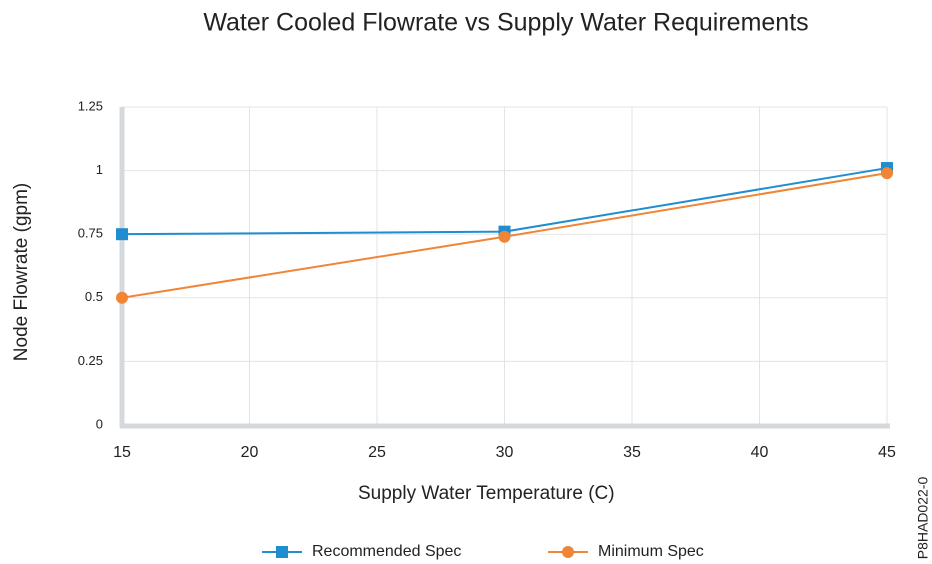 This screenshot has width=932, height=564. I want to click on x-tick-label: 45, so click(887, 452).